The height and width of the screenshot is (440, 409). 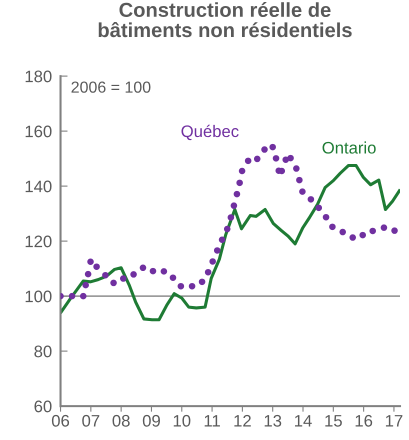 What do you see at coordinates (39, 242) in the screenshot?
I see `y-tick-label: 120` at bounding box center [39, 242].